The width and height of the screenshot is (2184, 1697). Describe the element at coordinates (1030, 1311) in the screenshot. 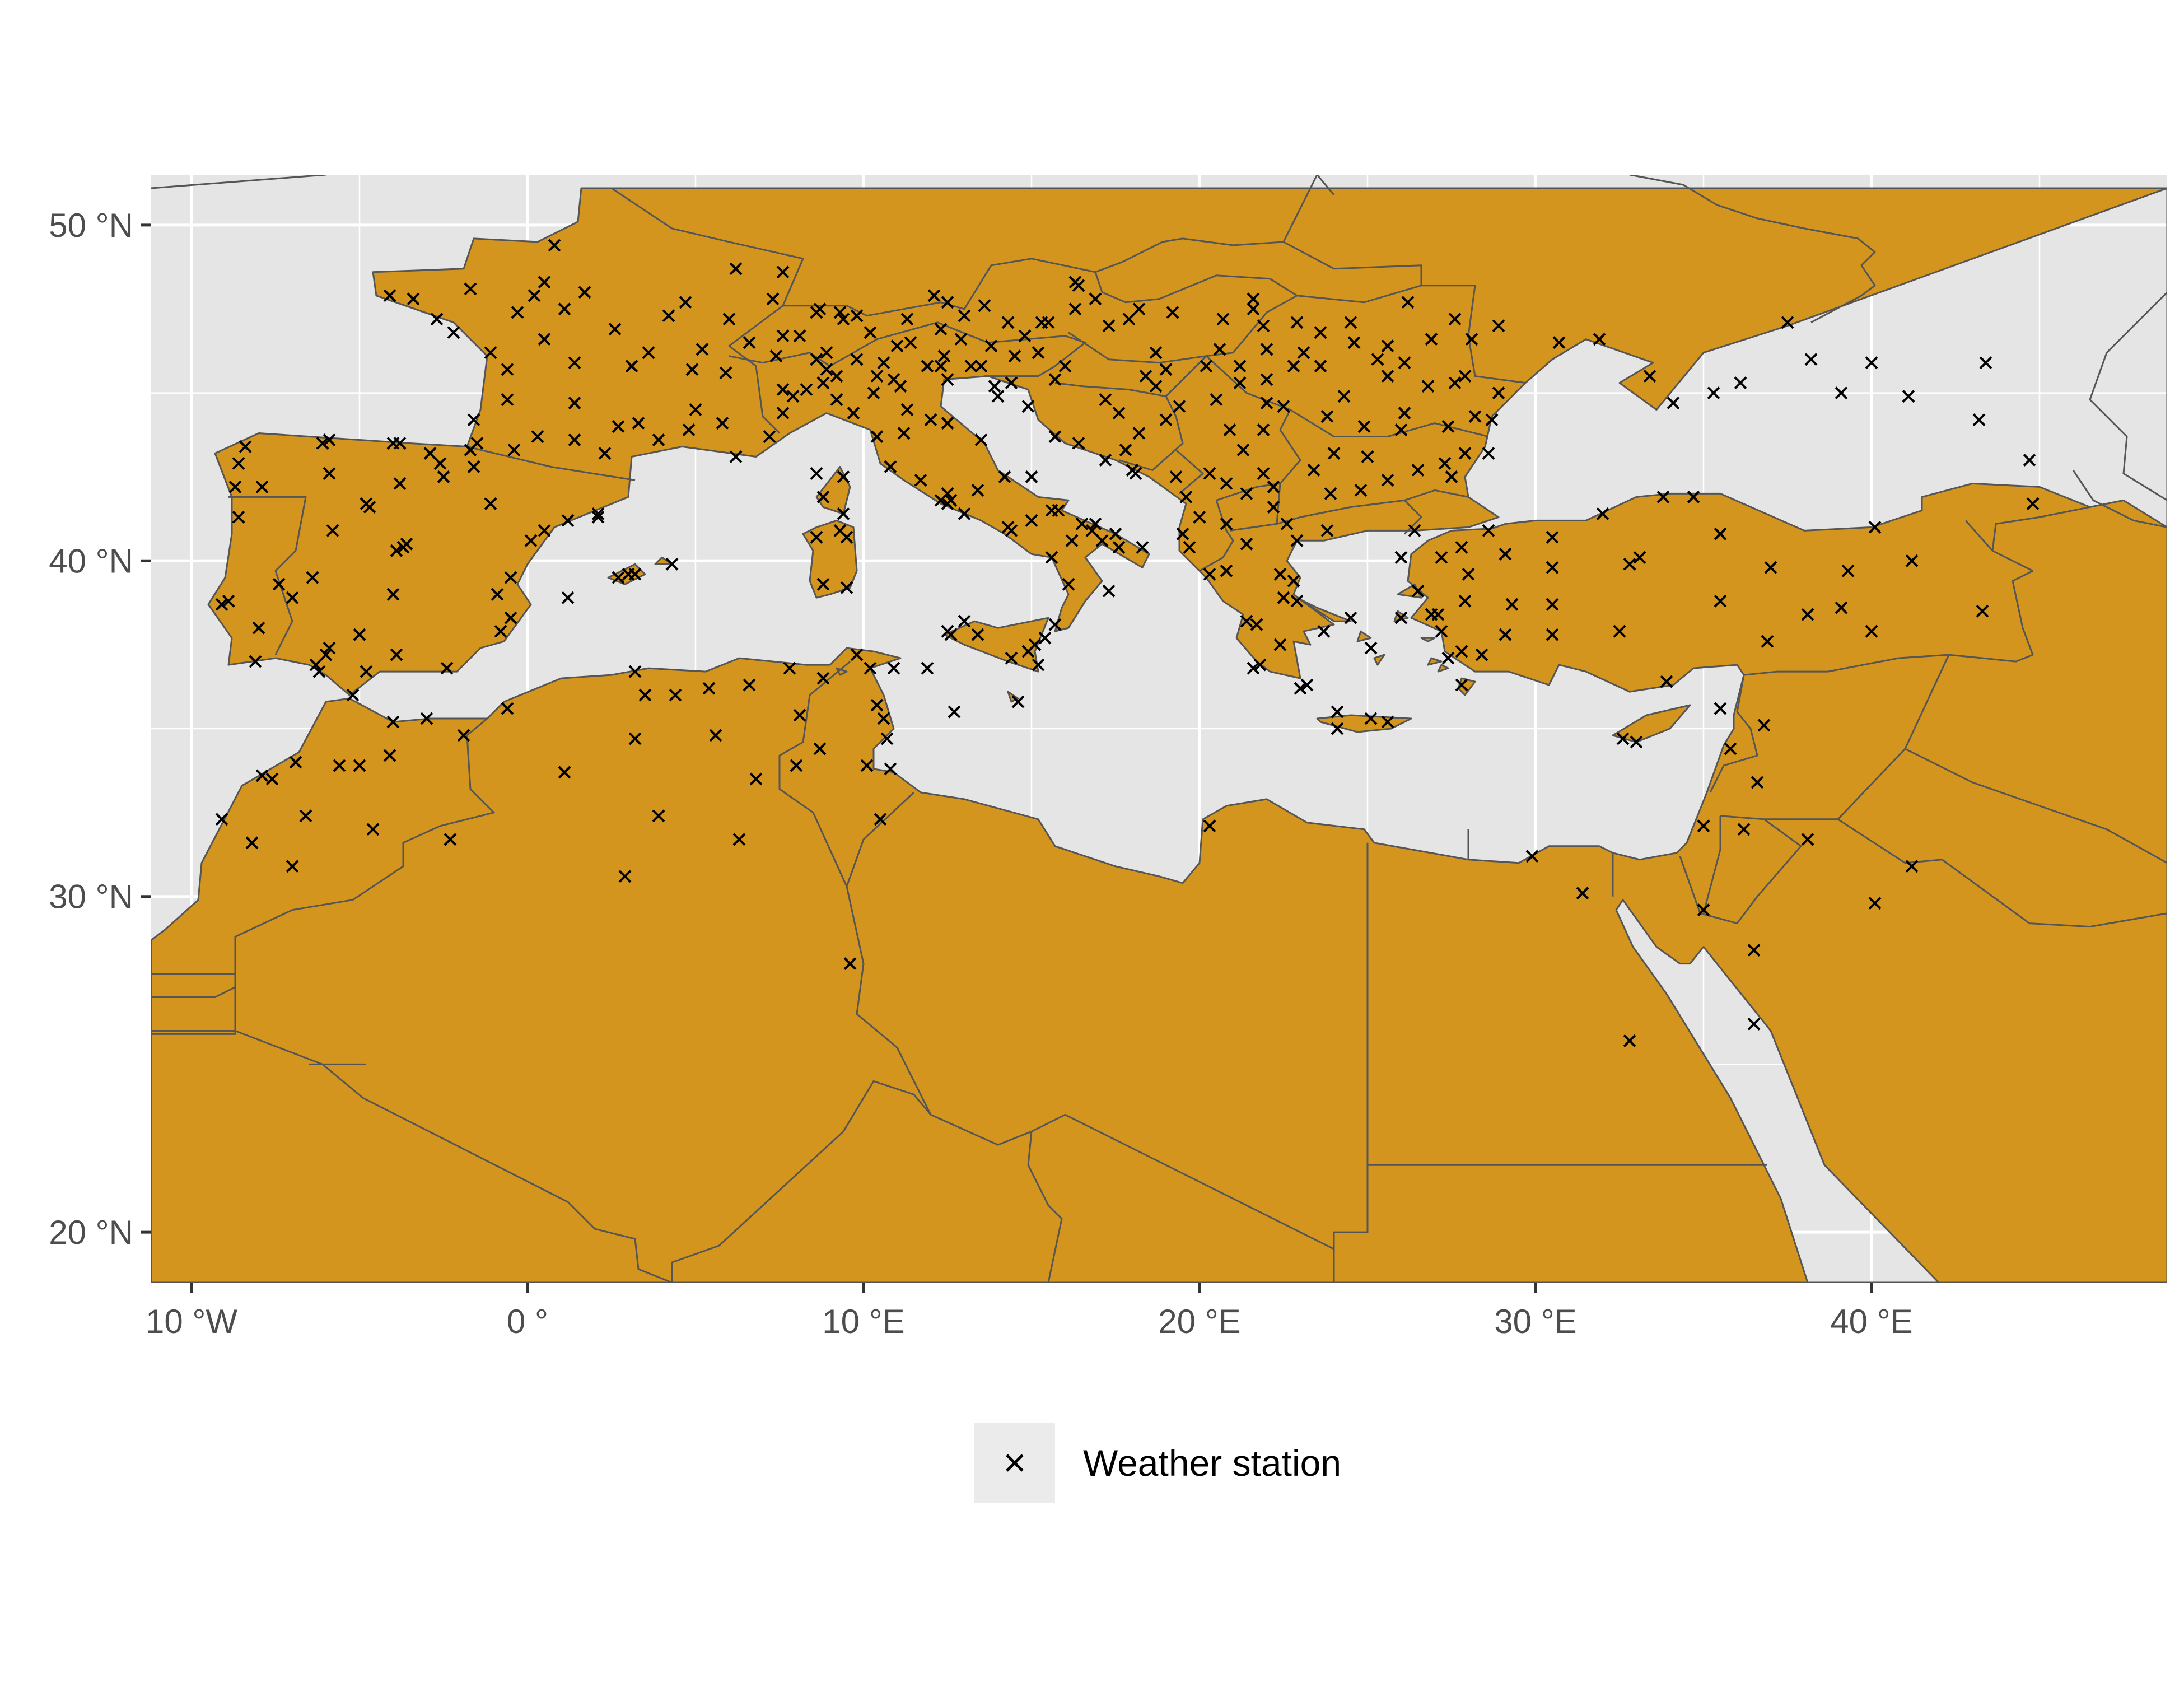

I see `x-axis: 10 °W 0 ° 10 °E 20 °E 30 °E 40 °E` at that location.